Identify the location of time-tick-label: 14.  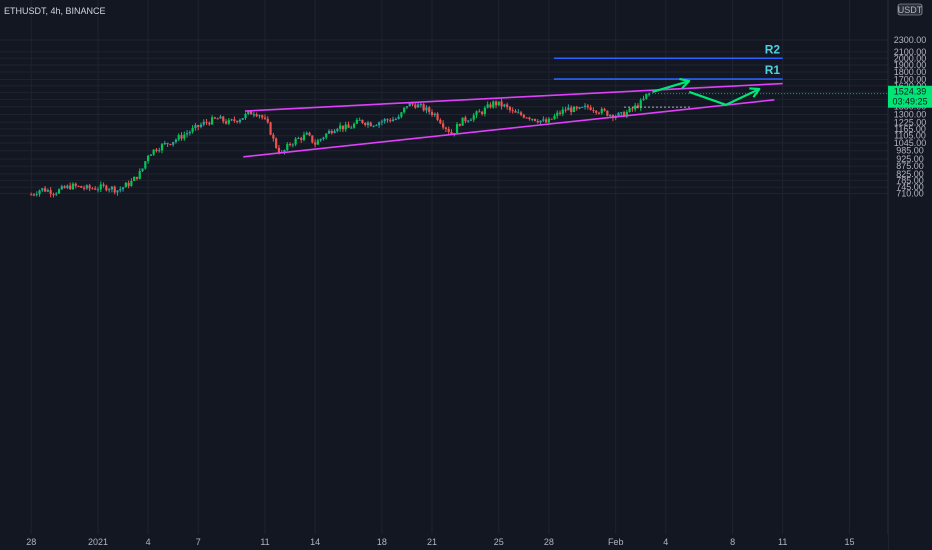
(315, 542).